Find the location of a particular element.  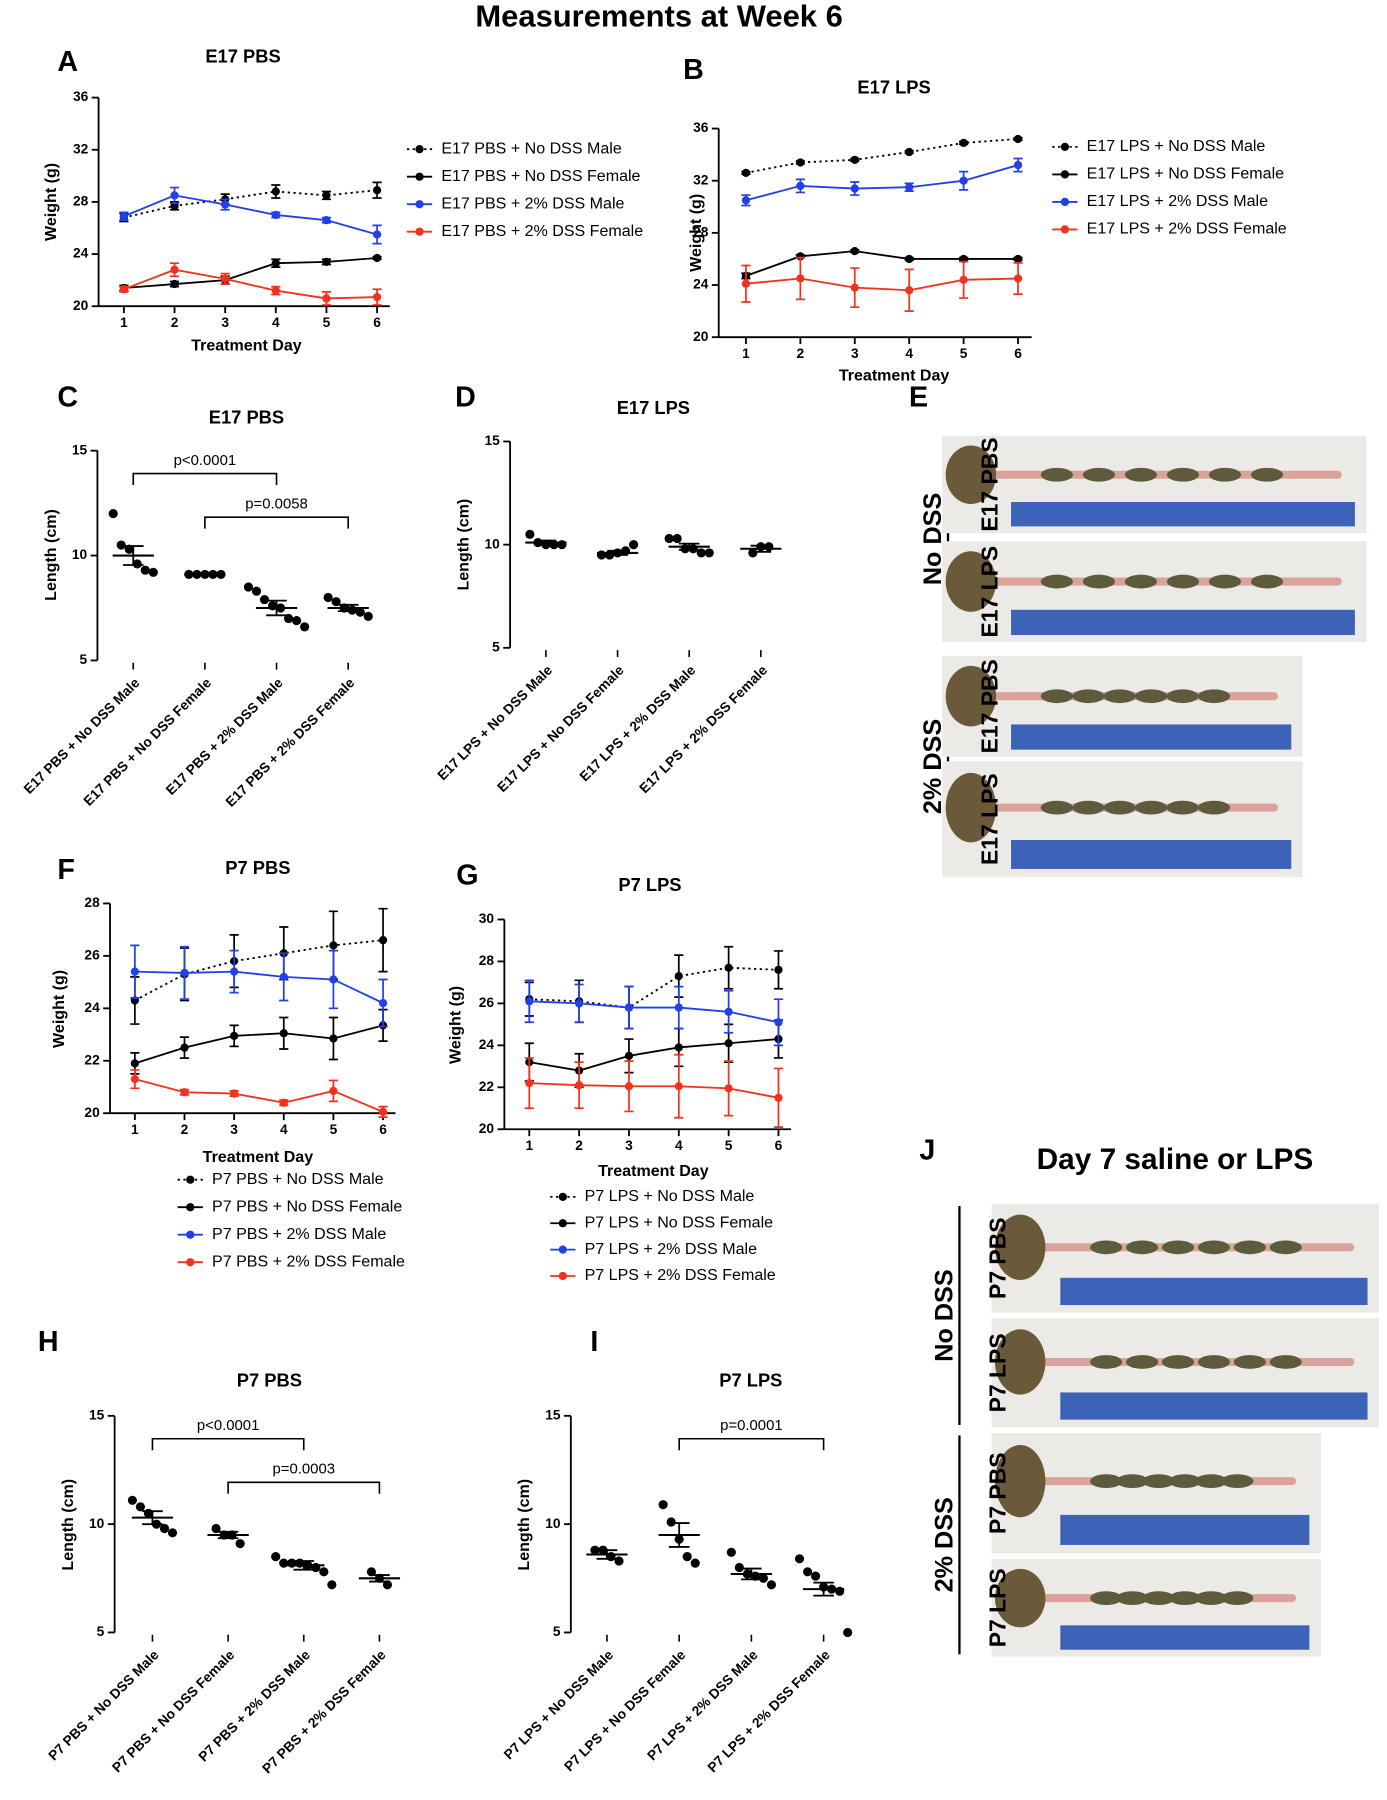

y-tick-label: 26 is located at coordinates (92, 955).